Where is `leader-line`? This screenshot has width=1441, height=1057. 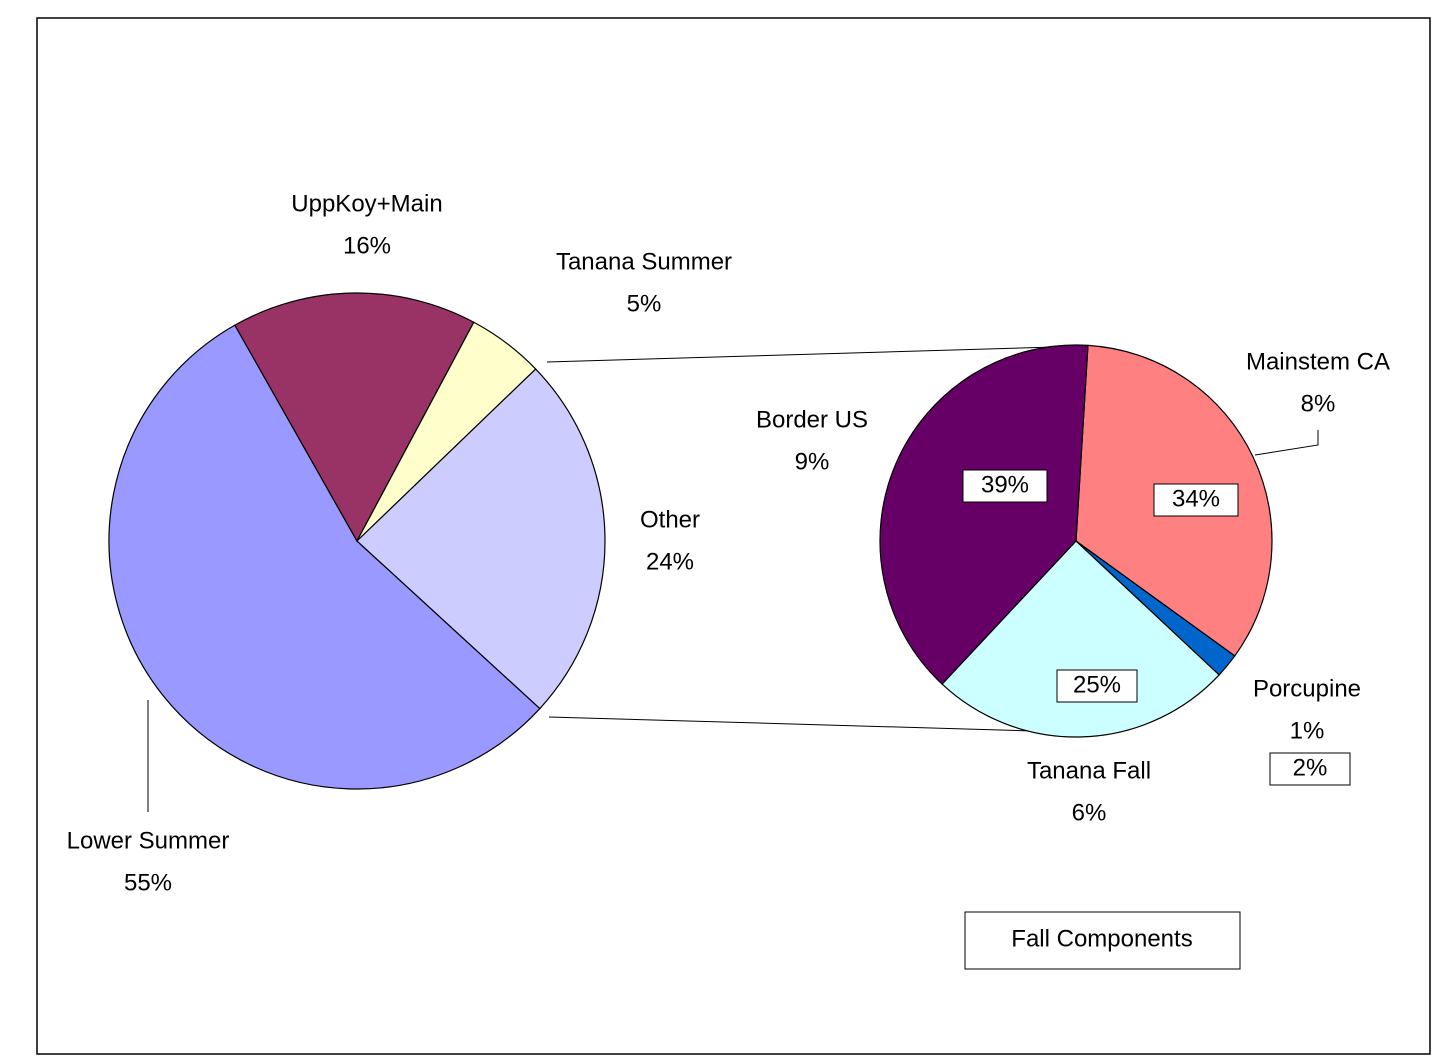 leader-line is located at coordinates (1286, 443).